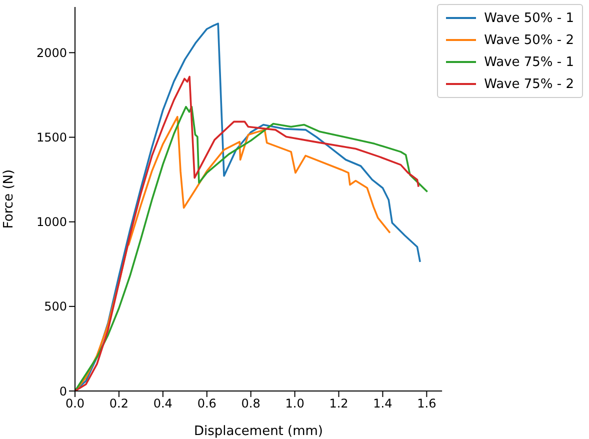  Describe the element at coordinates (426, 403) in the screenshot. I see `x-tick-label: 1.6` at that location.